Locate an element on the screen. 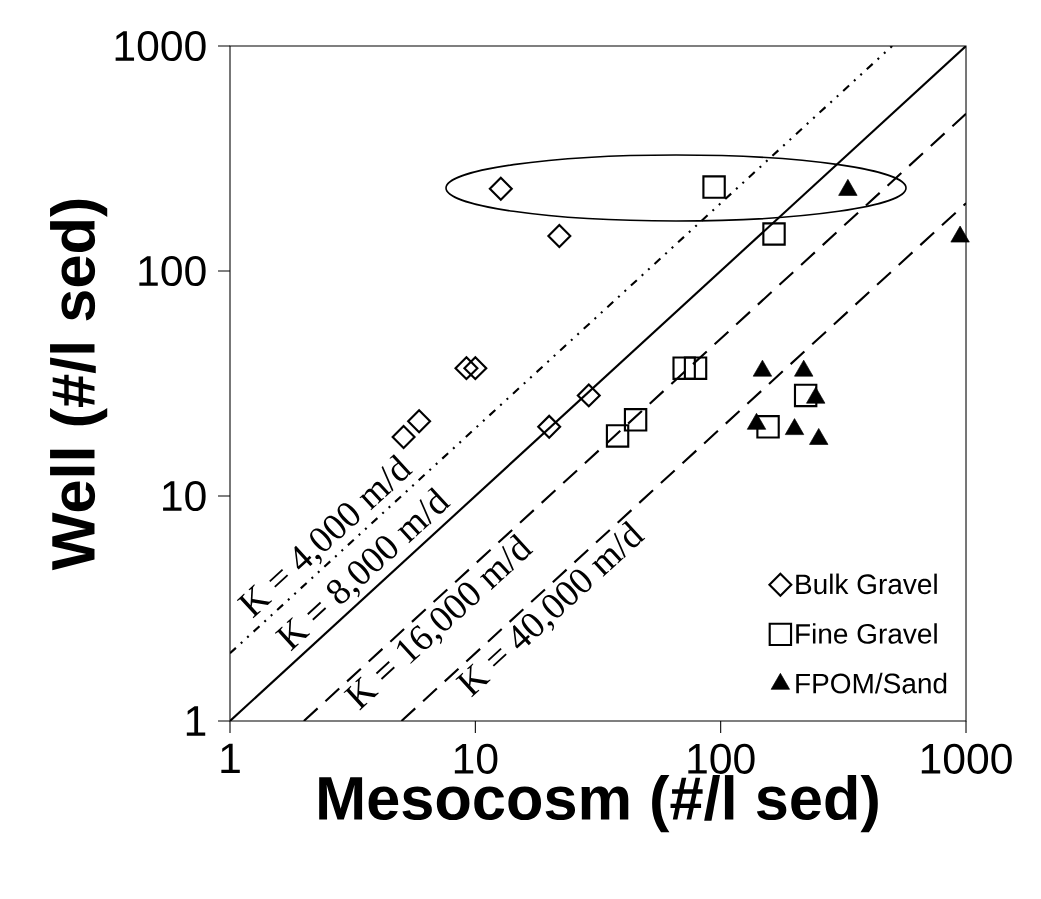 This screenshot has height=899, width=1041. x-tick-label: 1 is located at coordinates (230, 758).